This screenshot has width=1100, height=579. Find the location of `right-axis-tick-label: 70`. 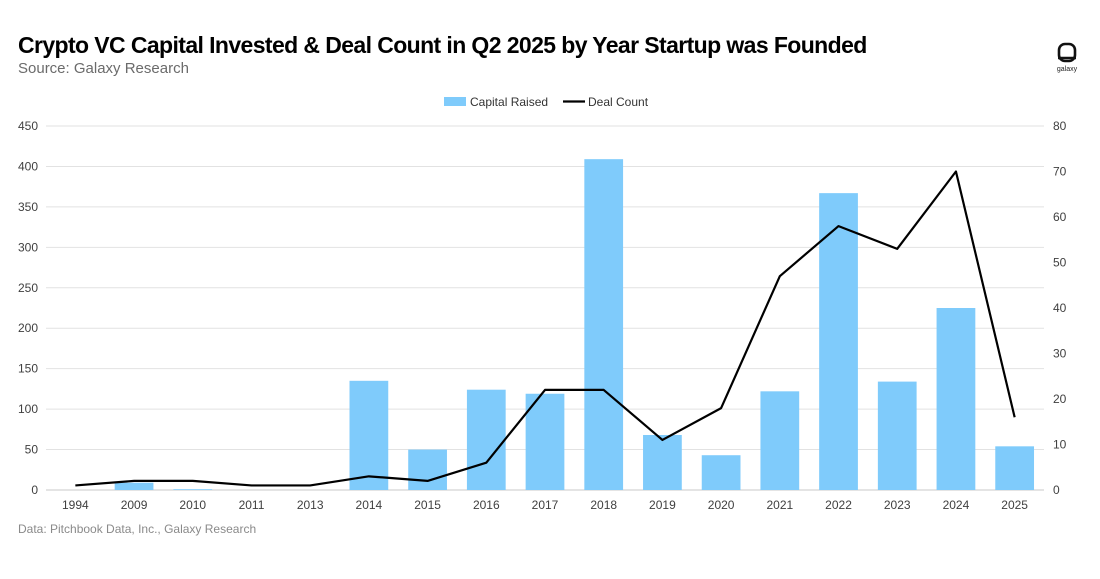

right-axis-tick-label: 70 is located at coordinates (1060, 172).